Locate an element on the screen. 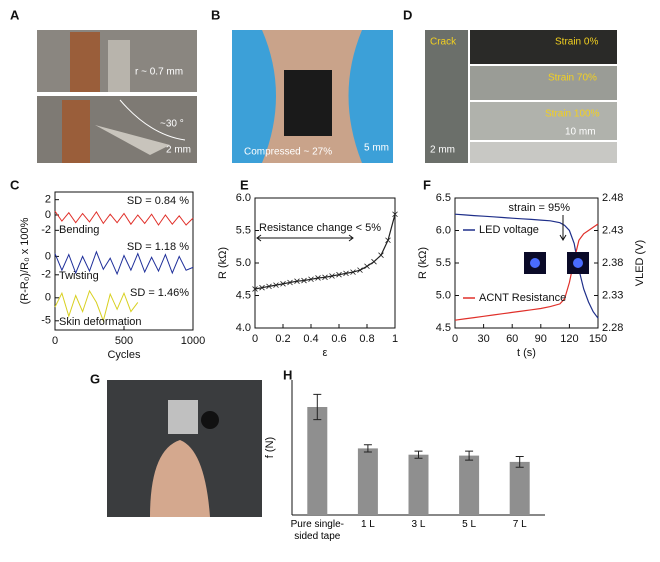  x-tick-label: 120 is located at coordinates (569, 339).